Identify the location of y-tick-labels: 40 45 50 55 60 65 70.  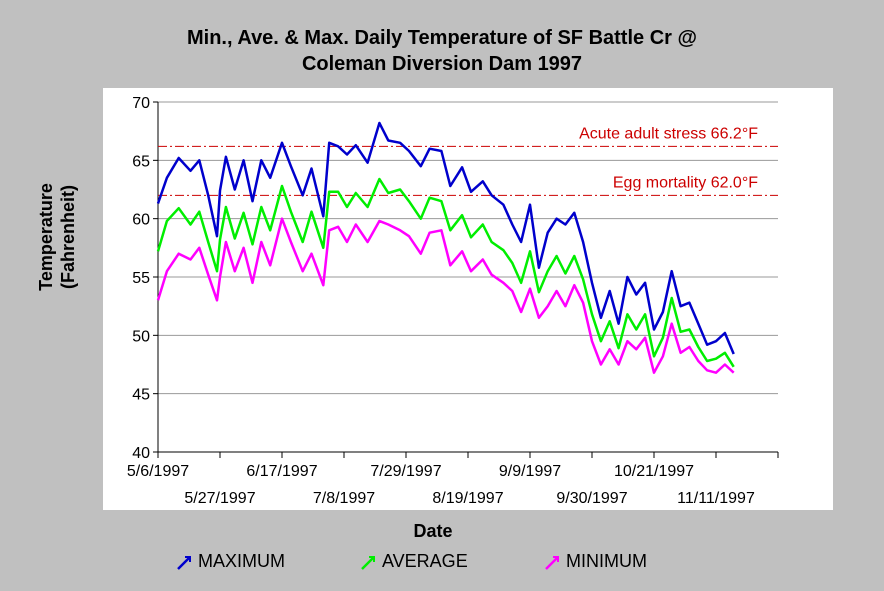
(145, 278).